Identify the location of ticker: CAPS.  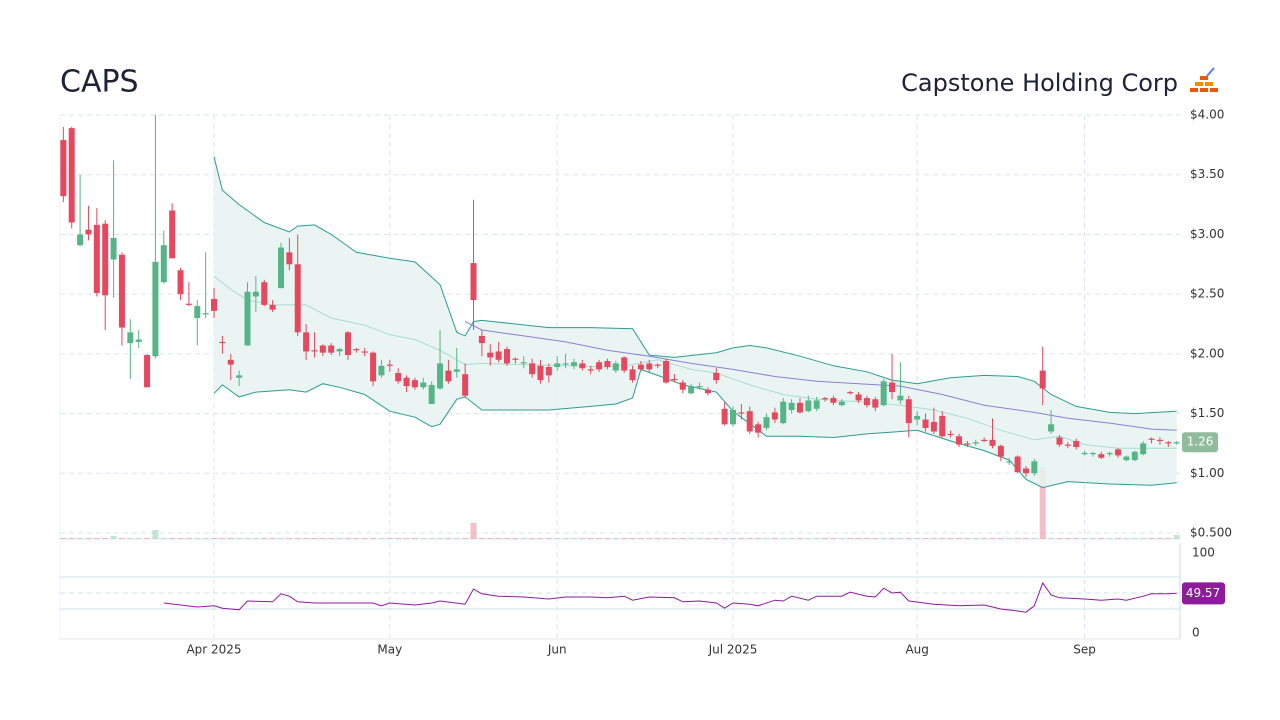
(99, 82).